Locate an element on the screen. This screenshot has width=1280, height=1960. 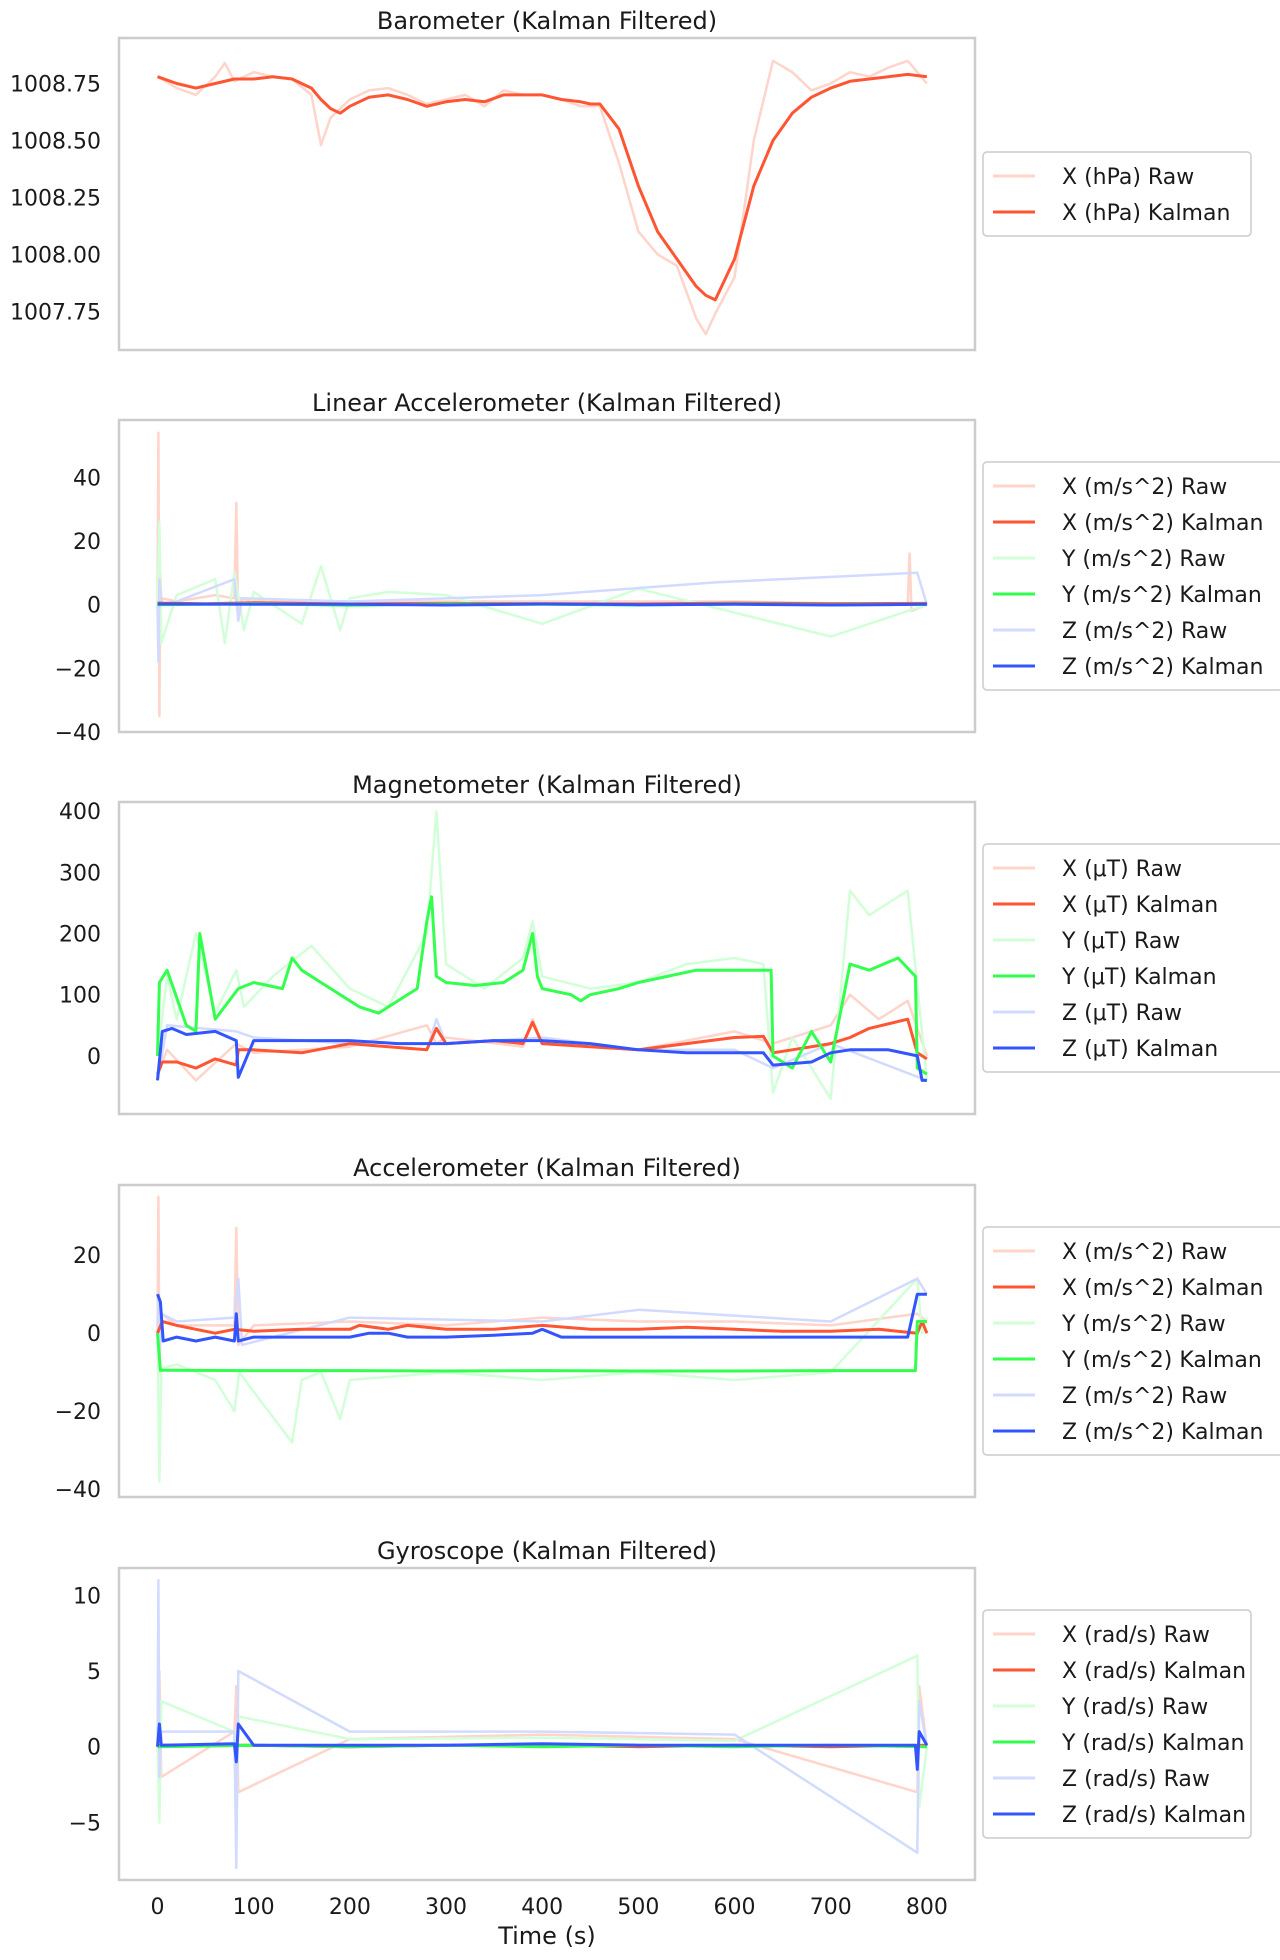
legend-entry: Z (rad/s) Raw is located at coordinates (1136, 1779).